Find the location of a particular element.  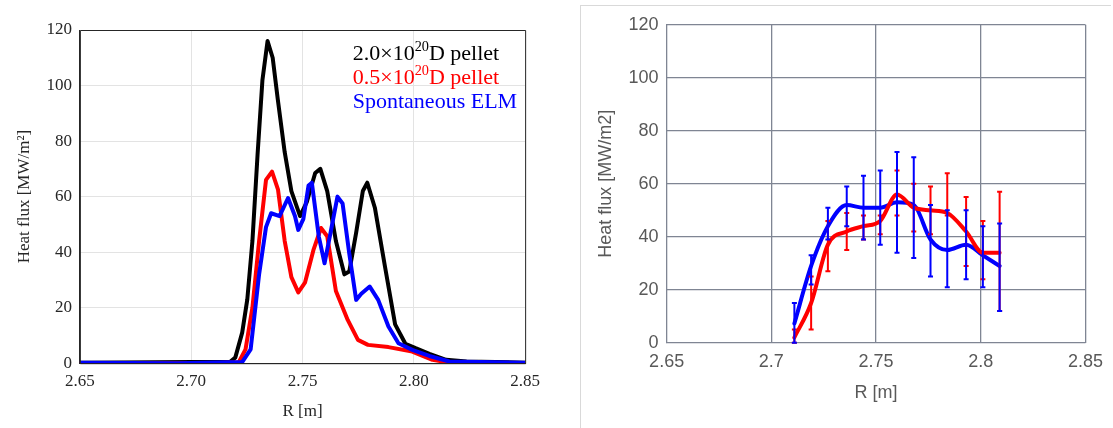

y-axis-title: Heat flux [MW/m²] is located at coordinates (23, 196).